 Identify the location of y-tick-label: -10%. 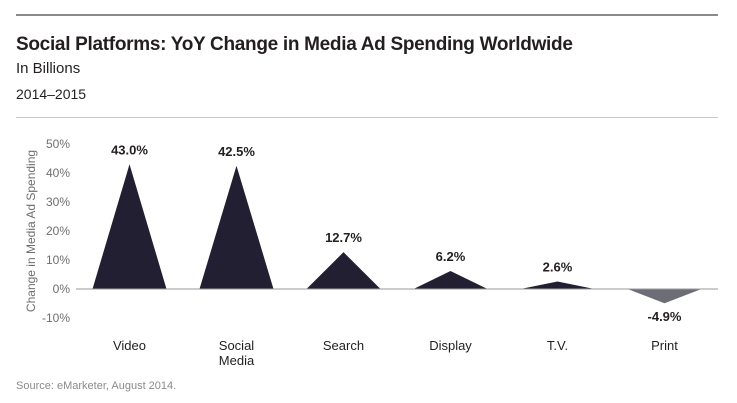
(56, 318).